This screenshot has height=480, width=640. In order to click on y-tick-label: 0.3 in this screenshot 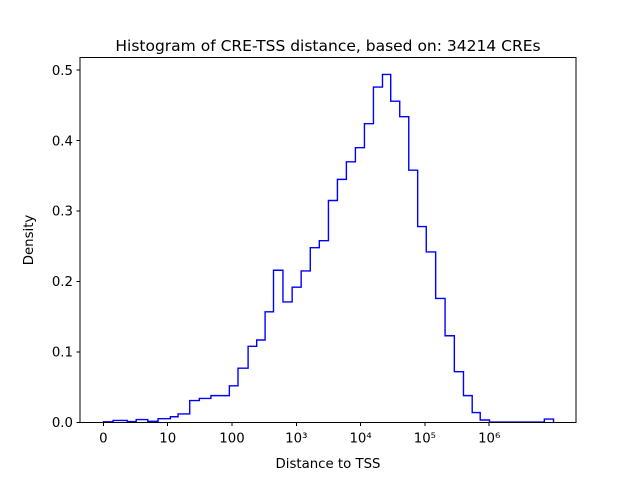, I will do `click(62, 212)`.